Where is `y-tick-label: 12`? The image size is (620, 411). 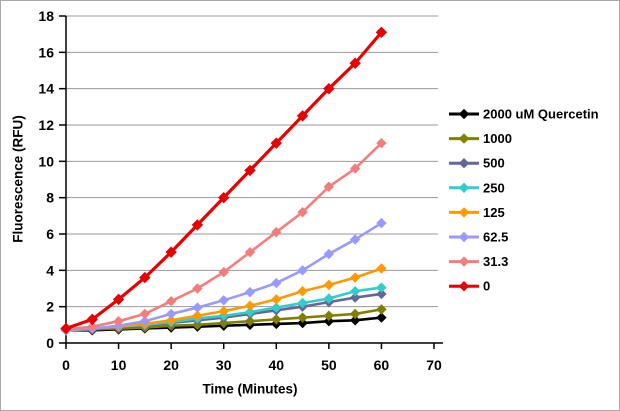 y-tick-label: 12 is located at coordinates (46, 125).